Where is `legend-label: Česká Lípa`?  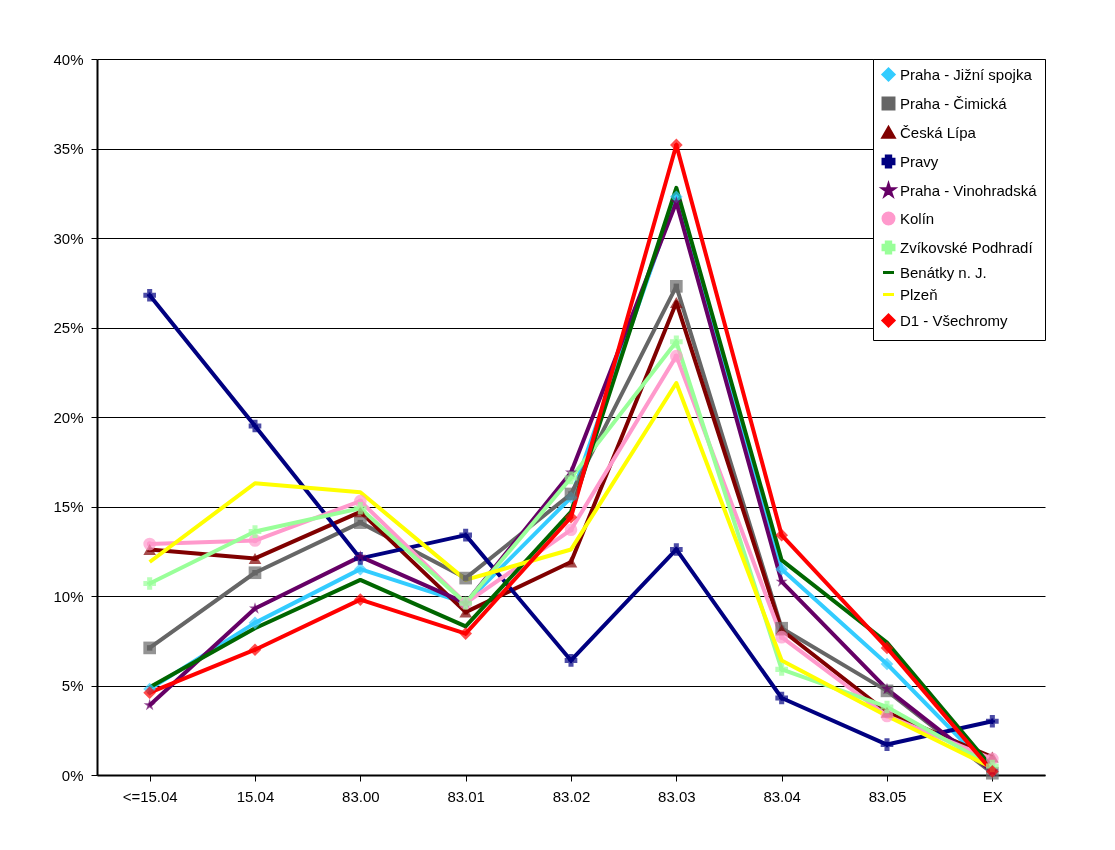 legend-label: Česká Lípa is located at coordinates (938, 132).